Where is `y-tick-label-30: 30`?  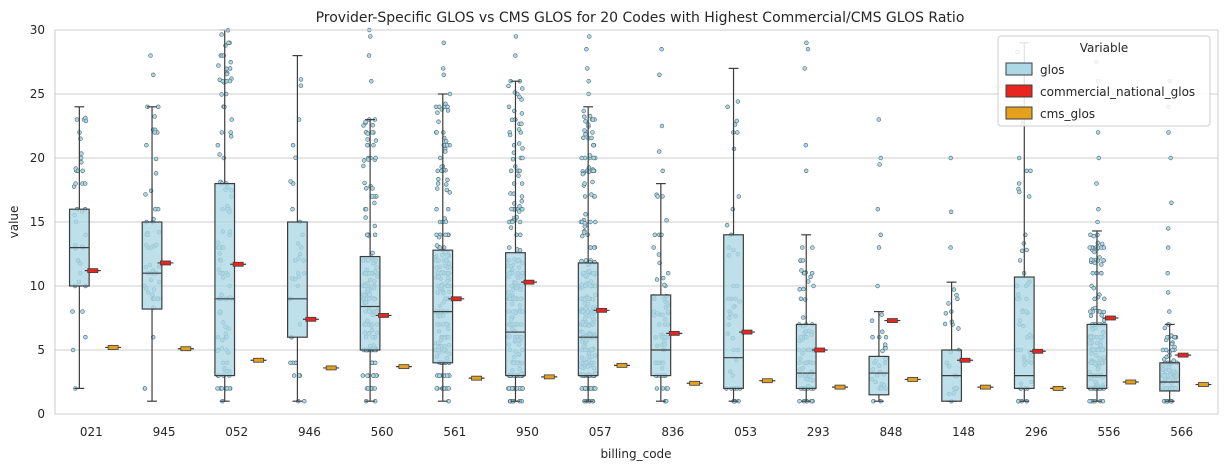
y-tick-label-30: 30 is located at coordinates (37, 30).